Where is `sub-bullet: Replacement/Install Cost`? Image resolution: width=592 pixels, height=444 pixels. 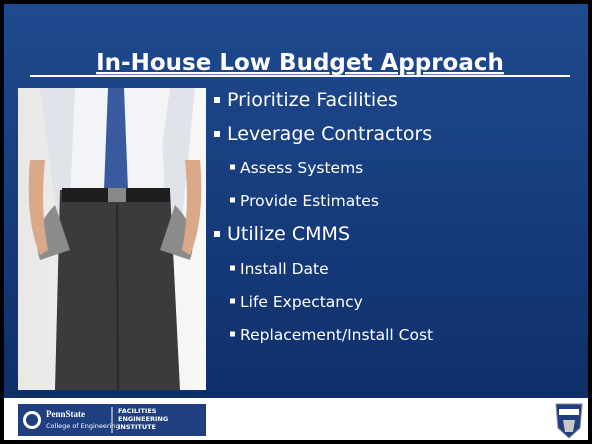
sub-bullet: Replacement/Install Cost is located at coordinates (336, 335).